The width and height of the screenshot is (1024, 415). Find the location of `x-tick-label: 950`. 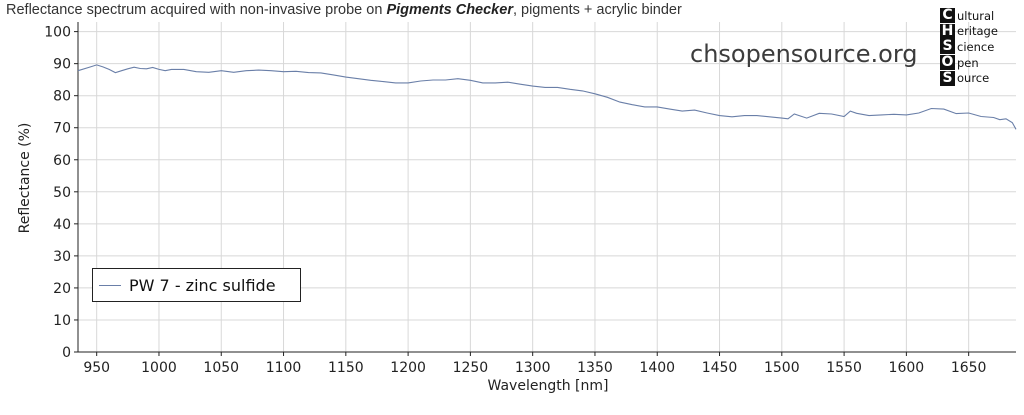

x-tick-label: 950 is located at coordinates (96, 368).